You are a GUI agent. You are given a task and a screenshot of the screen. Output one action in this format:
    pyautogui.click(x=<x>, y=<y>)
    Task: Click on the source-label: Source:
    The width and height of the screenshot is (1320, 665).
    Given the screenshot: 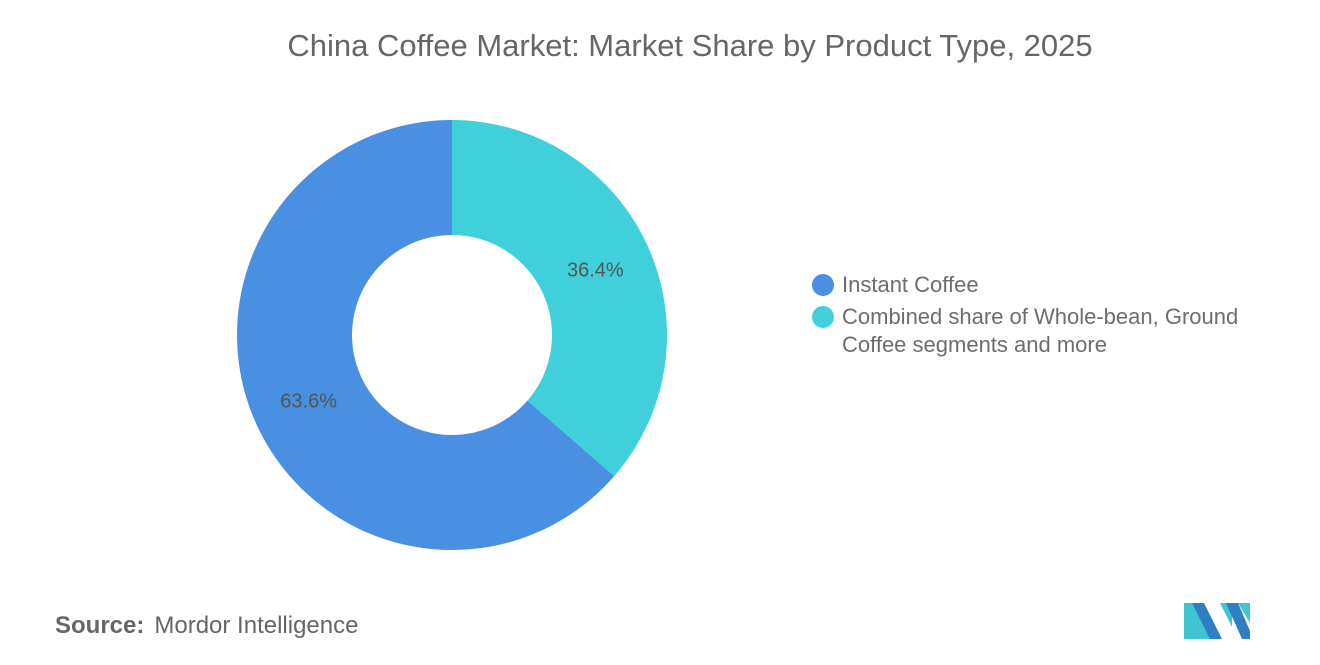 What is the action you would take?
    pyautogui.click(x=100, y=625)
    